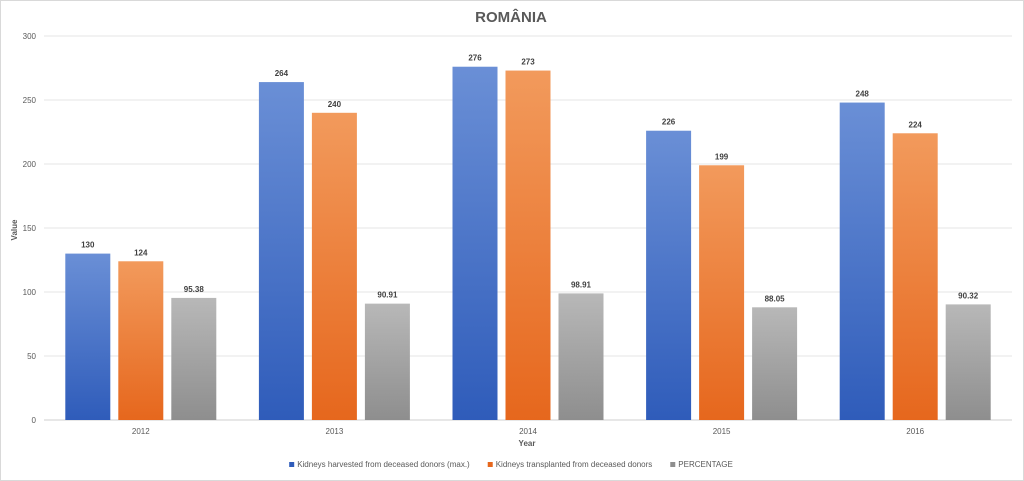 The height and width of the screenshot is (481, 1024). What do you see at coordinates (722, 156) in the screenshot?
I see `data-label: 199` at bounding box center [722, 156].